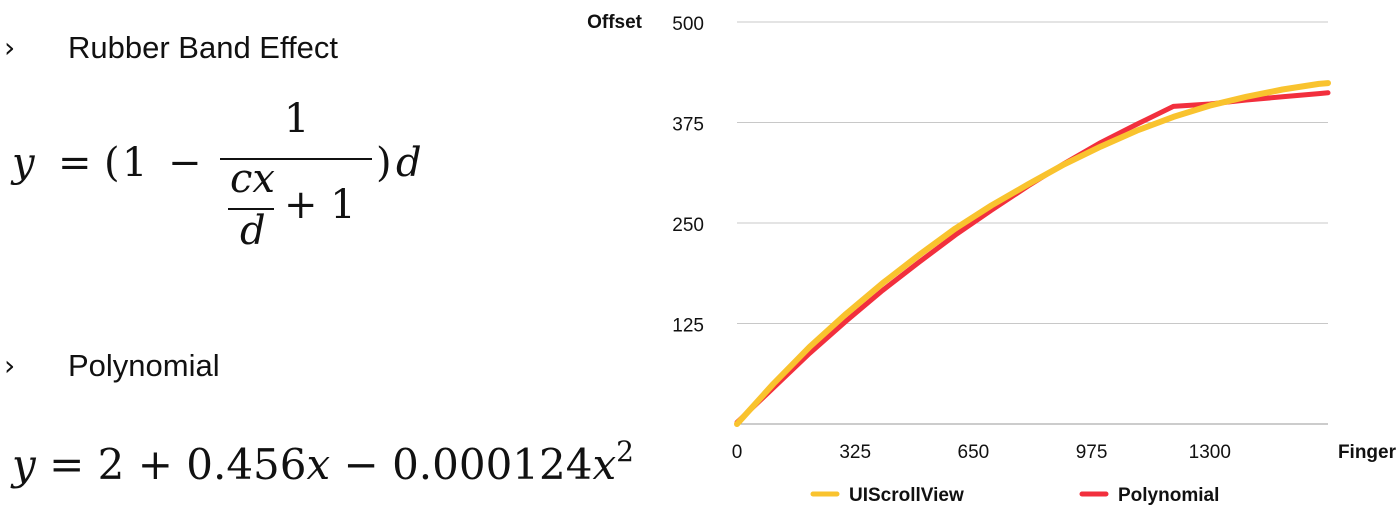 This screenshot has width=1400, height=516. Describe the element at coordinates (625, 451) in the screenshot. I see `formula-exponent: 2` at that location.